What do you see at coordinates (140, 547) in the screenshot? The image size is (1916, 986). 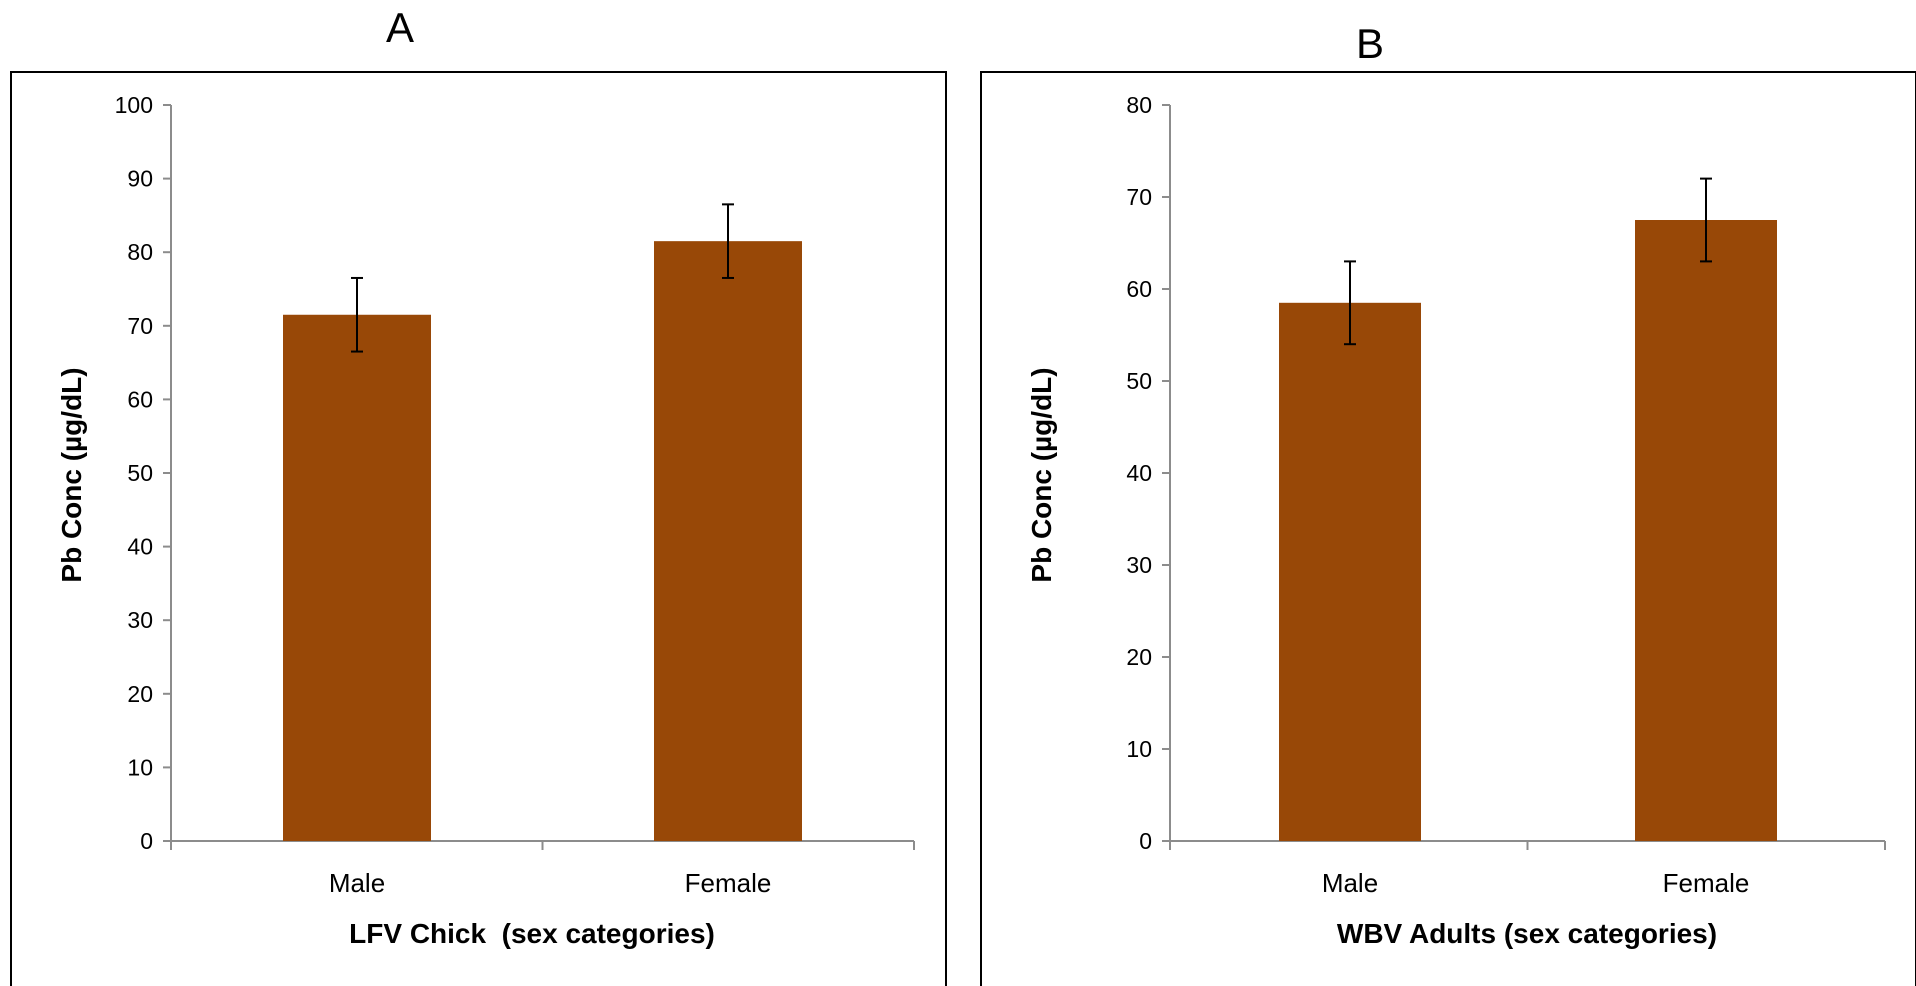 I see `panel-a-y-tick-label: 40` at bounding box center [140, 547].